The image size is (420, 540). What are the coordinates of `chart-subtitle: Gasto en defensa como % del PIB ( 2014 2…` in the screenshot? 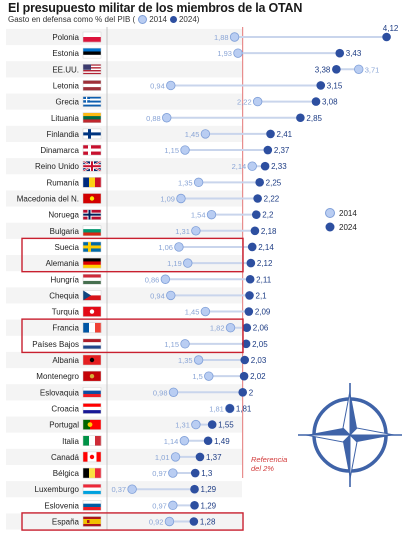 It's located at (103, 19).